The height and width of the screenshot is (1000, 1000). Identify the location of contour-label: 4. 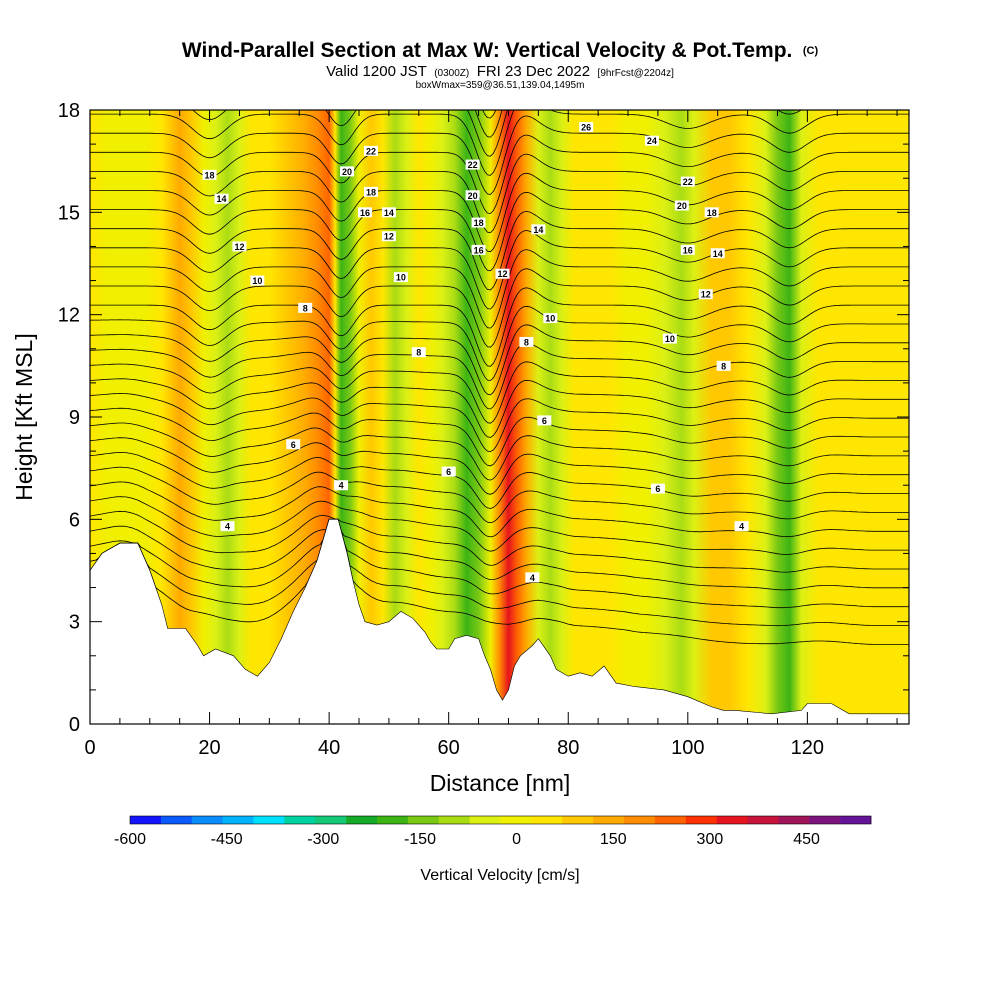
(341, 485).